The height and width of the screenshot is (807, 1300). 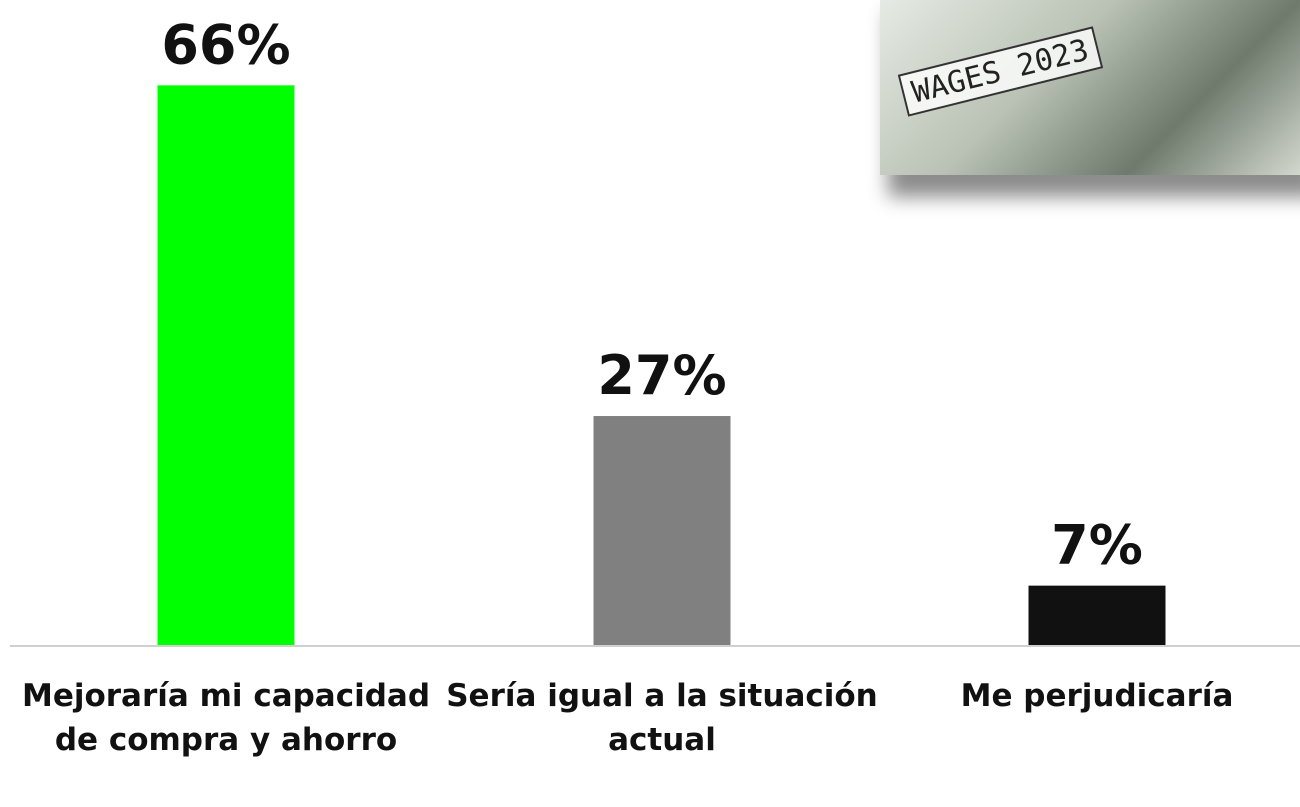 I want to click on value-label: 7%, so click(x=1097, y=545).